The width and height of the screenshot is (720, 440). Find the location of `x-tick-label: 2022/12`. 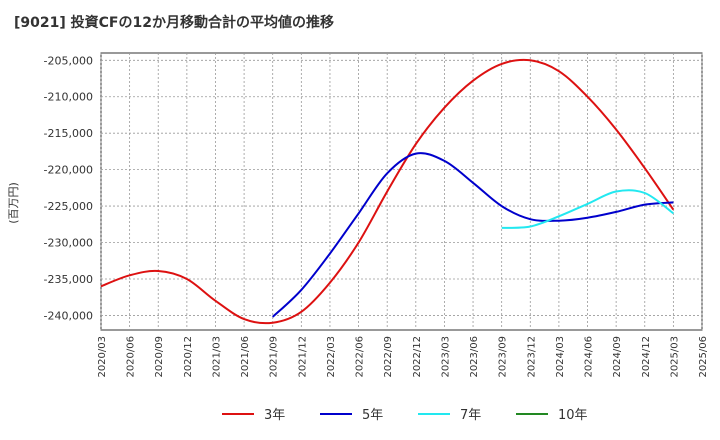

x-tick-label: 2022/12 is located at coordinates (417, 357).